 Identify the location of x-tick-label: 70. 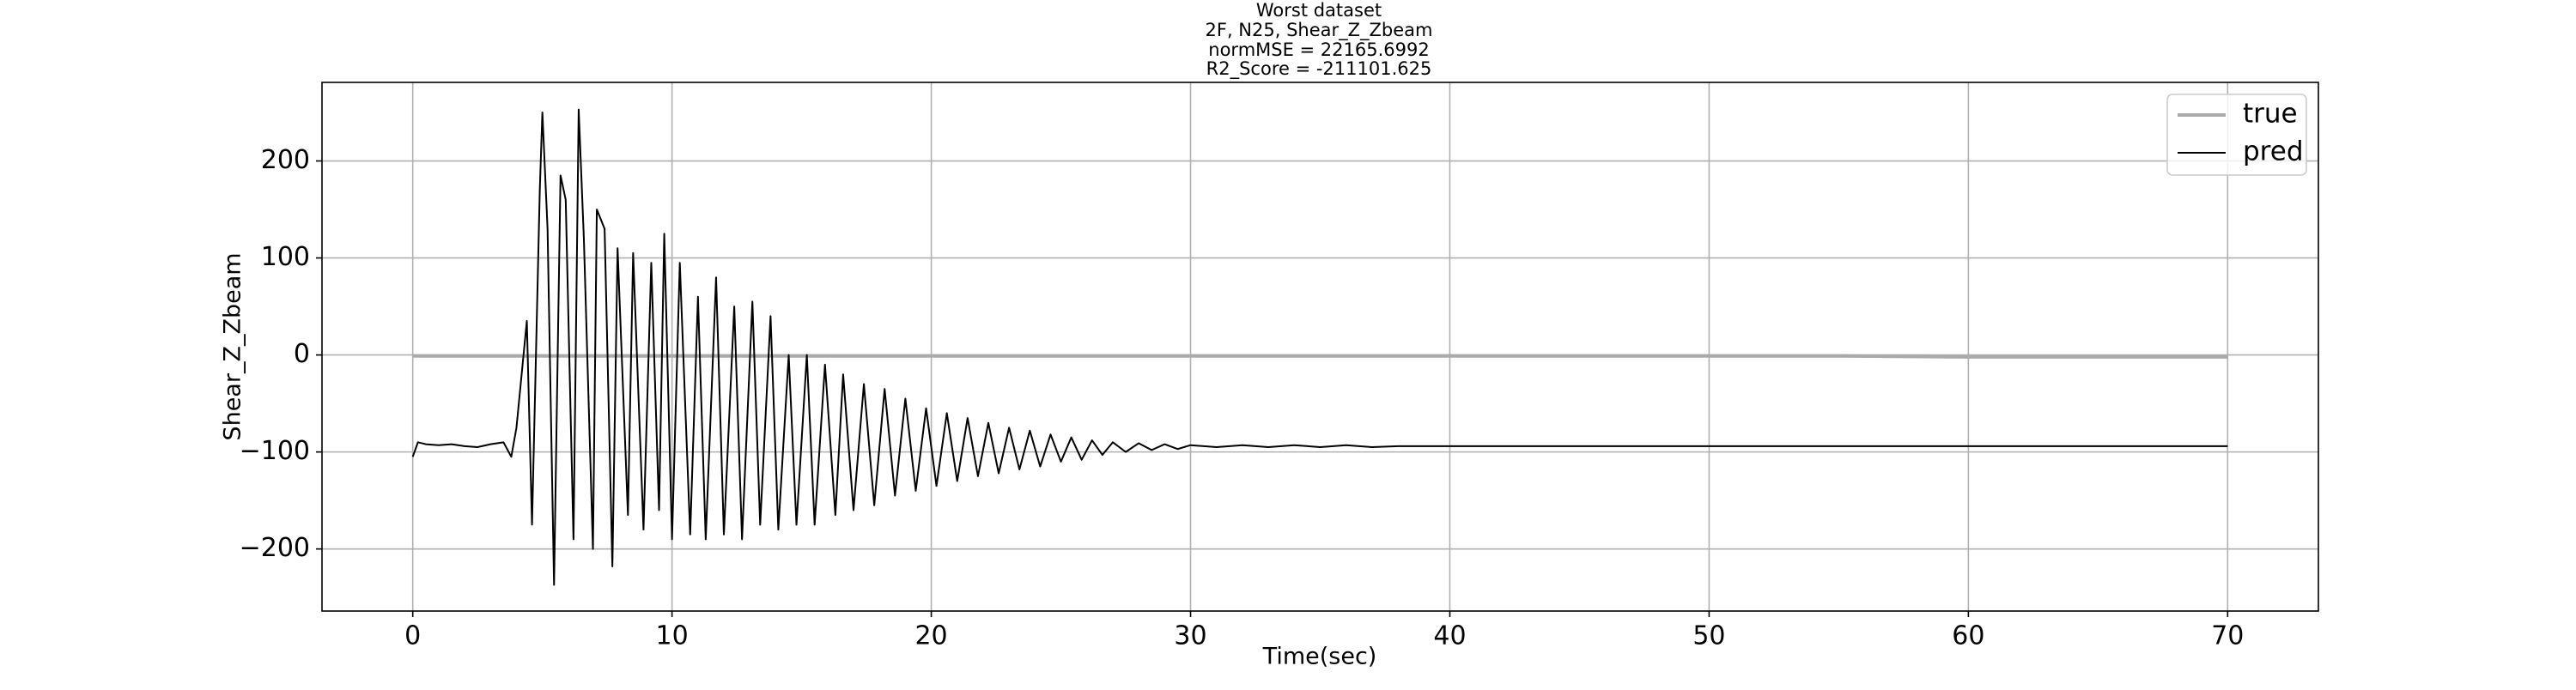
(2228, 636).